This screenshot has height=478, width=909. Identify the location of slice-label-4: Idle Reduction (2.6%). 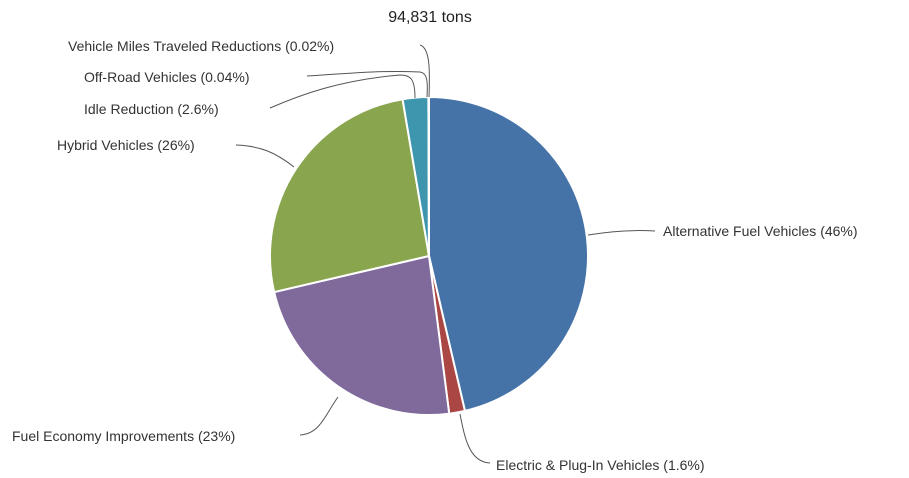
(151, 109).